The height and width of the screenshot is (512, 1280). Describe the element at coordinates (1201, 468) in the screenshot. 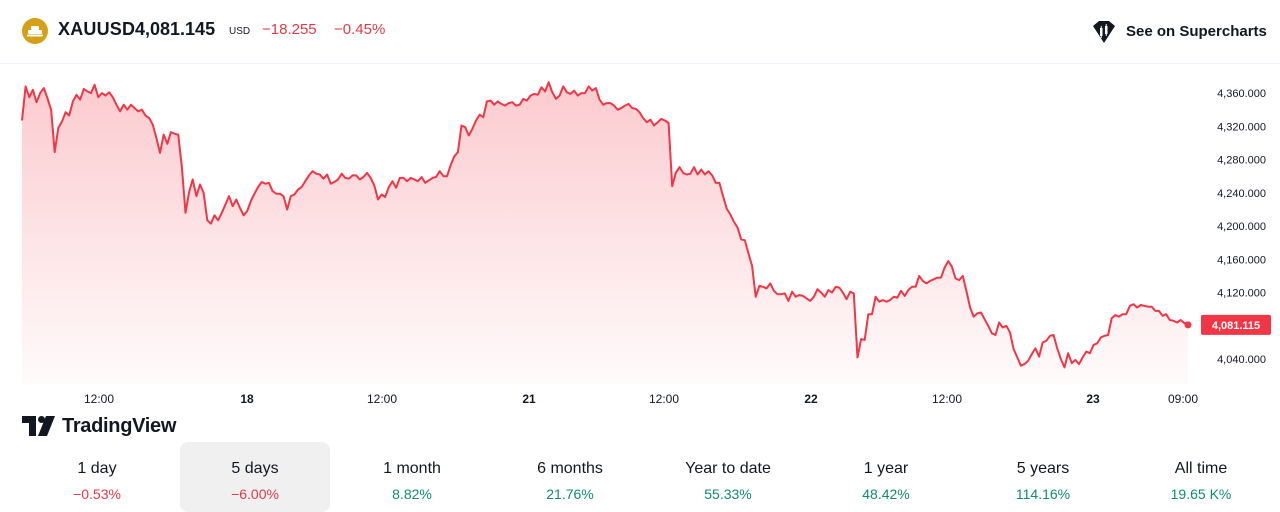

I see `period-label: All time` at that location.